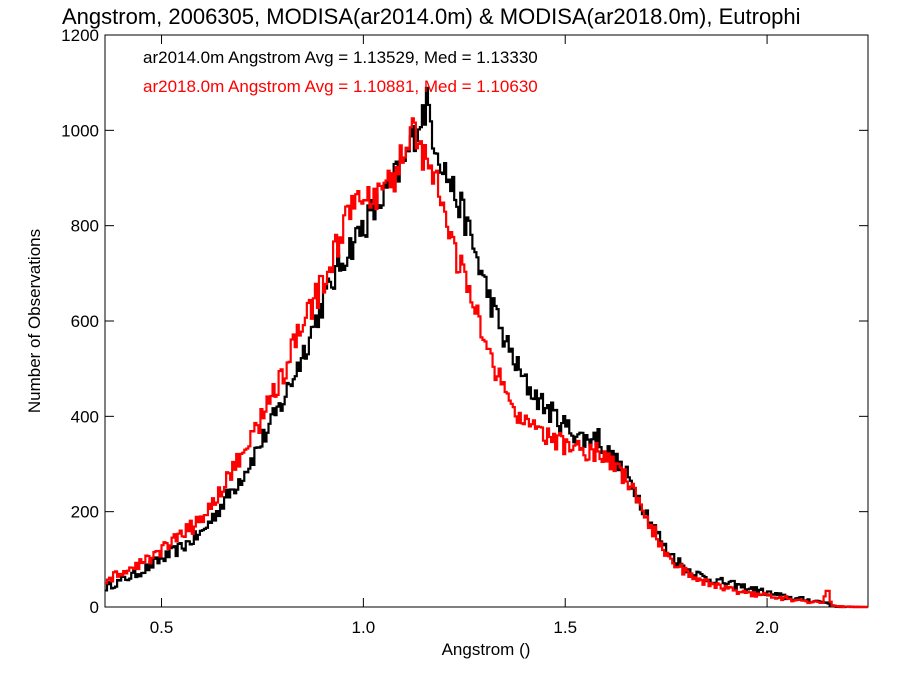 This screenshot has width=900, height=675. Describe the element at coordinates (364, 627) in the screenshot. I see `x-tick-label: 1.0` at that location.